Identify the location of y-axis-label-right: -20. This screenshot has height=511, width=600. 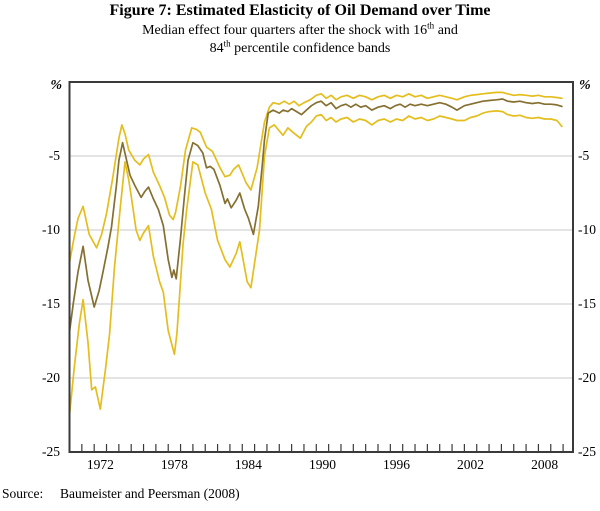
(587, 377).